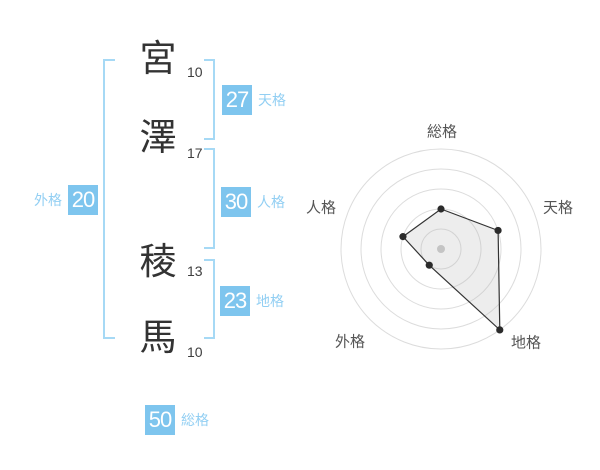 This screenshot has width=600, height=470. I want to click on gaikaku-group: 外格 20, so click(66, 200).